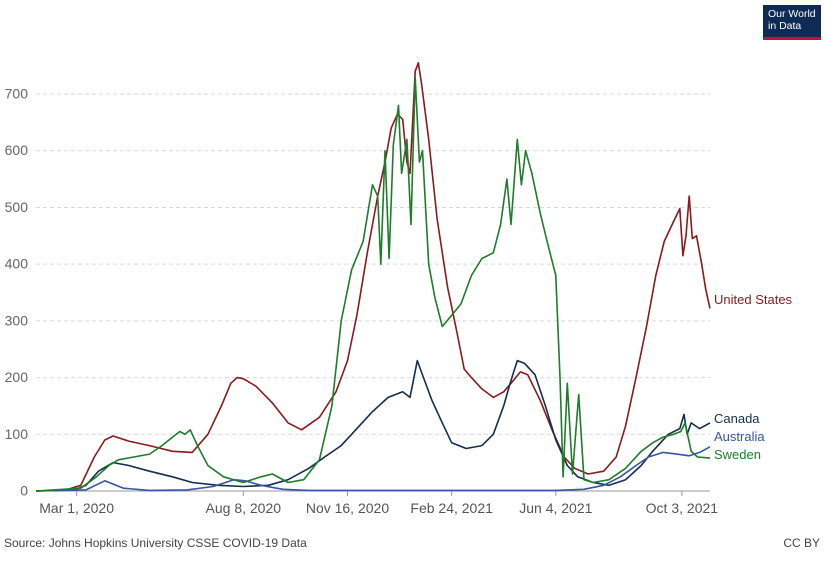 The image size is (829, 563). I want to click on license-label: CC BY, so click(801, 543).